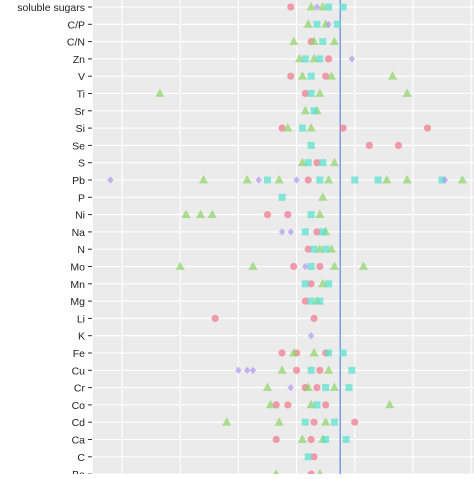  I want to click on y-tick-label: S, so click(81, 164).